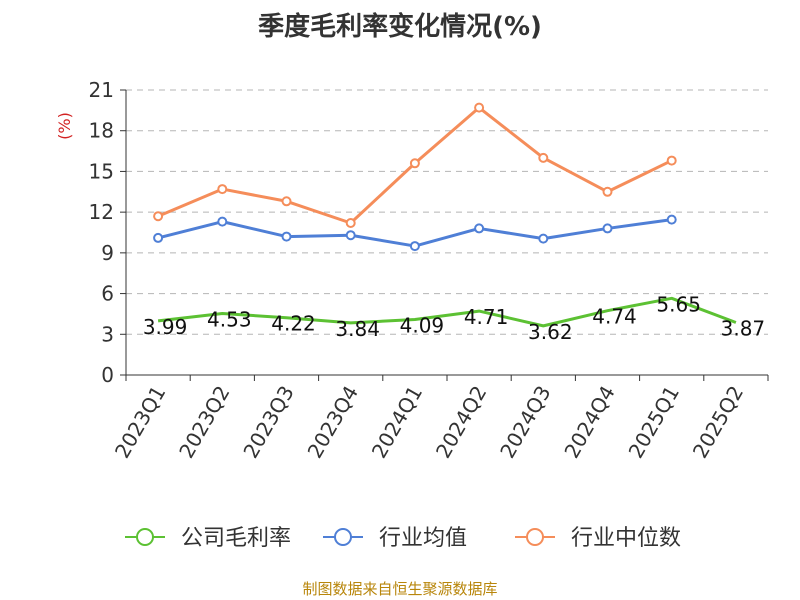 The image size is (800, 600). What do you see at coordinates (333, 422) in the screenshot?
I see `x-tick-label: 2023Q4` at bounding box center [333, 422].